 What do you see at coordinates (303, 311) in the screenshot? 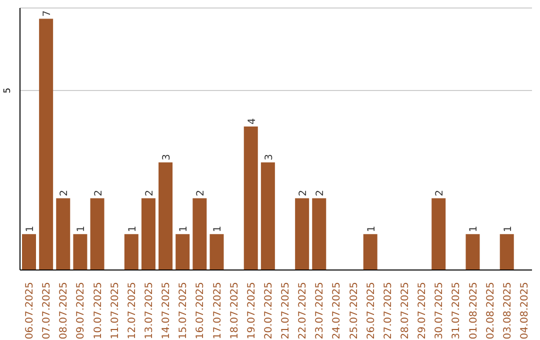
I see `x-tick-label: 22.07.2025` at bounding box center [303, 311].